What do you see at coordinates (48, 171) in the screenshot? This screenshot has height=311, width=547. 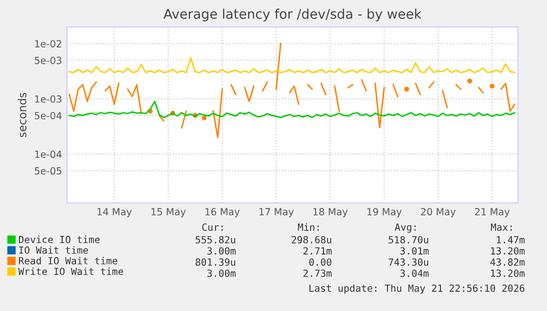 I see `y-tick-label: 5e-05` at bounding box center [48, 171].